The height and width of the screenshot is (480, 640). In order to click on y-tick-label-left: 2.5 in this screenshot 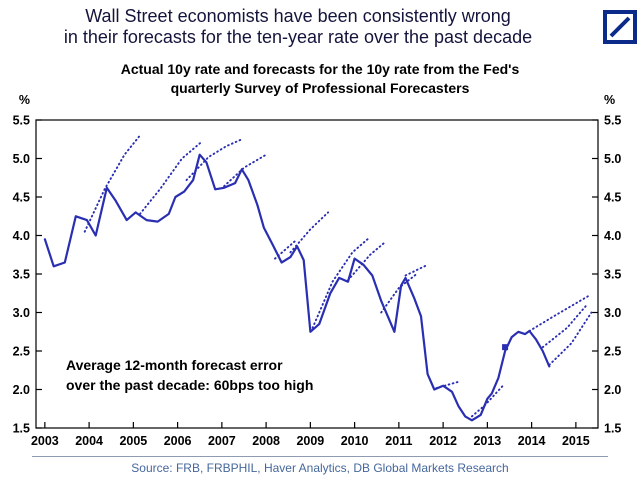, I will do `click(21, 352)`.